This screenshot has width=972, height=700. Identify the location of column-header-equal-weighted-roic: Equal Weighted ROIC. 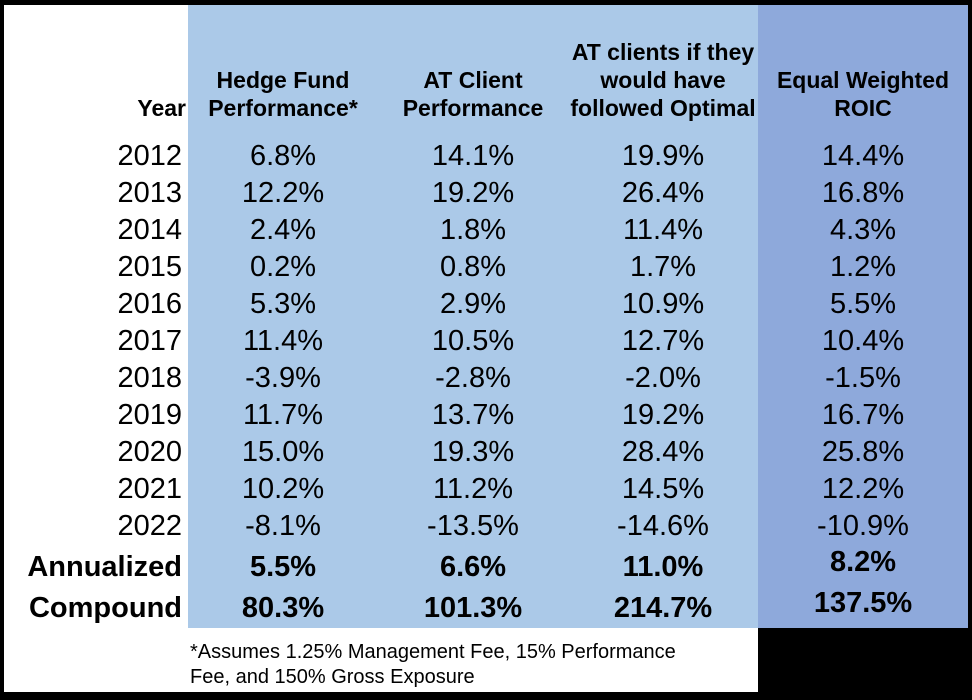
(863, 94).